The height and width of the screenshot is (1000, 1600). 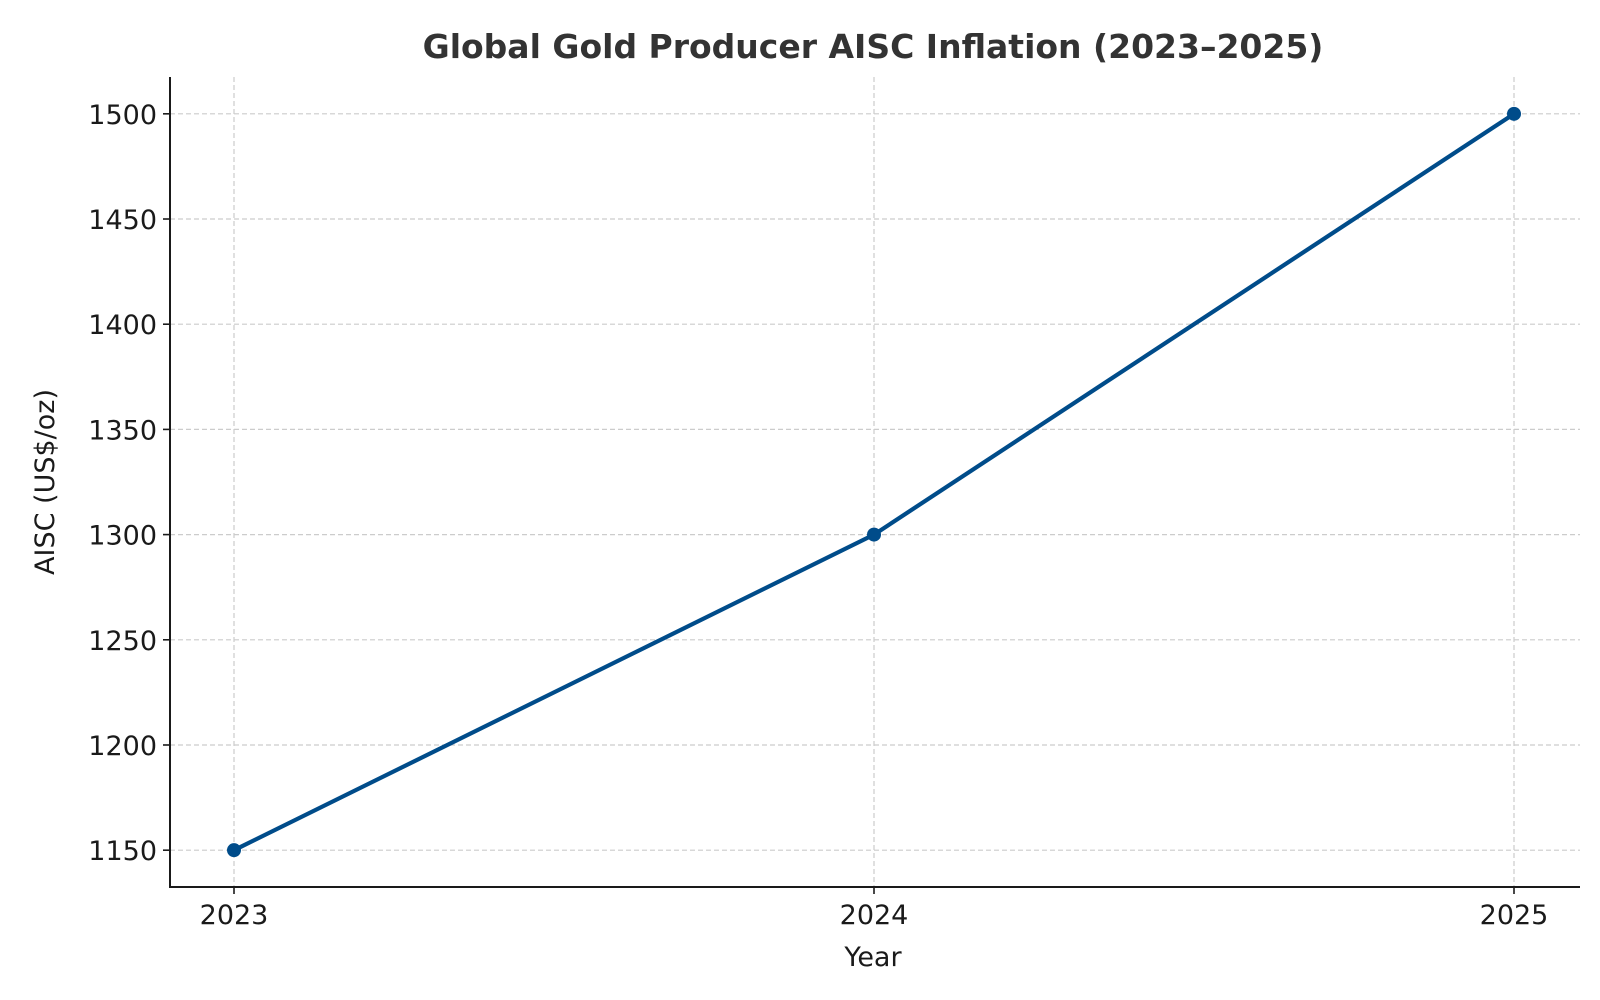 What do you see at coordinates (122, 220) in the screenshot?
I see `y-tick-label: 1450` at bounding box center [122, 220].